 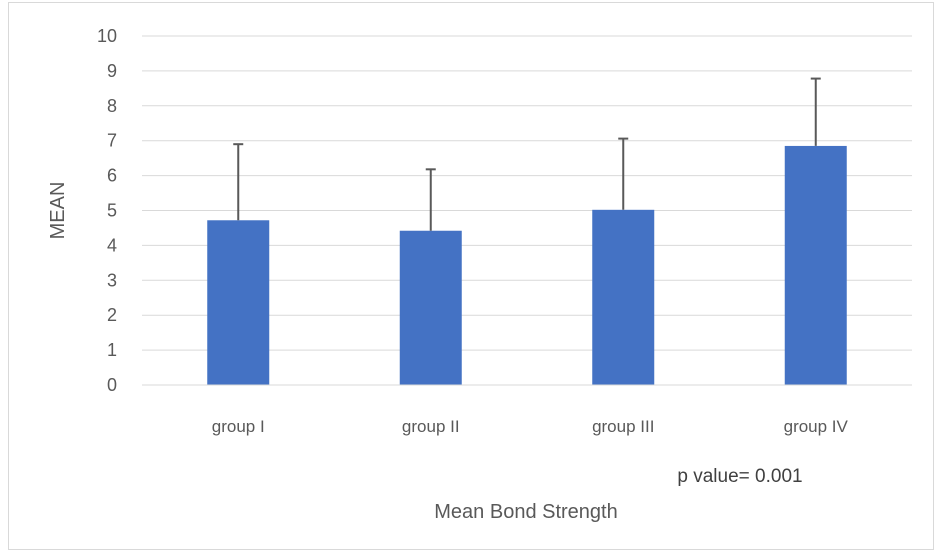 What do you see at coordinates (107, 36) in the screenshot?
I see `y-tick-label: 10` at bounding box center [107, 36].